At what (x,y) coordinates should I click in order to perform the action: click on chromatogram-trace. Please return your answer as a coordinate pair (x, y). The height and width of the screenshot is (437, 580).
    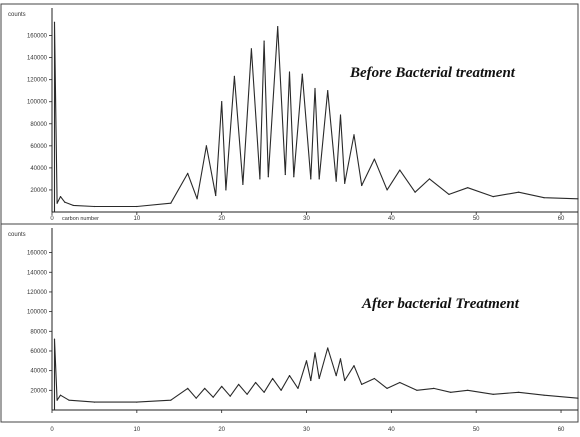
    Looking at the image, I should click on (316, 374).